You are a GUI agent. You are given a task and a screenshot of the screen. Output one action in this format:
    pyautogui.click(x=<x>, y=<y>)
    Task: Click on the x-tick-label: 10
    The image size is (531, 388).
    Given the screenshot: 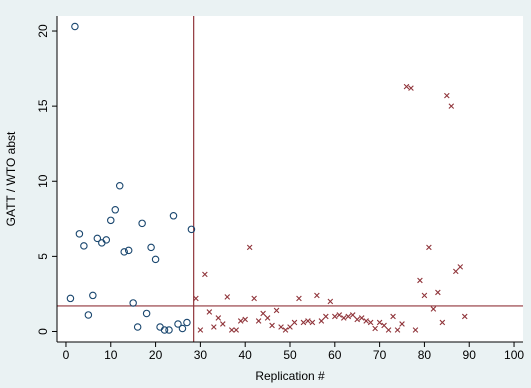 What is the action you would take?
    pyautogui.click(x=111, y=355)
    